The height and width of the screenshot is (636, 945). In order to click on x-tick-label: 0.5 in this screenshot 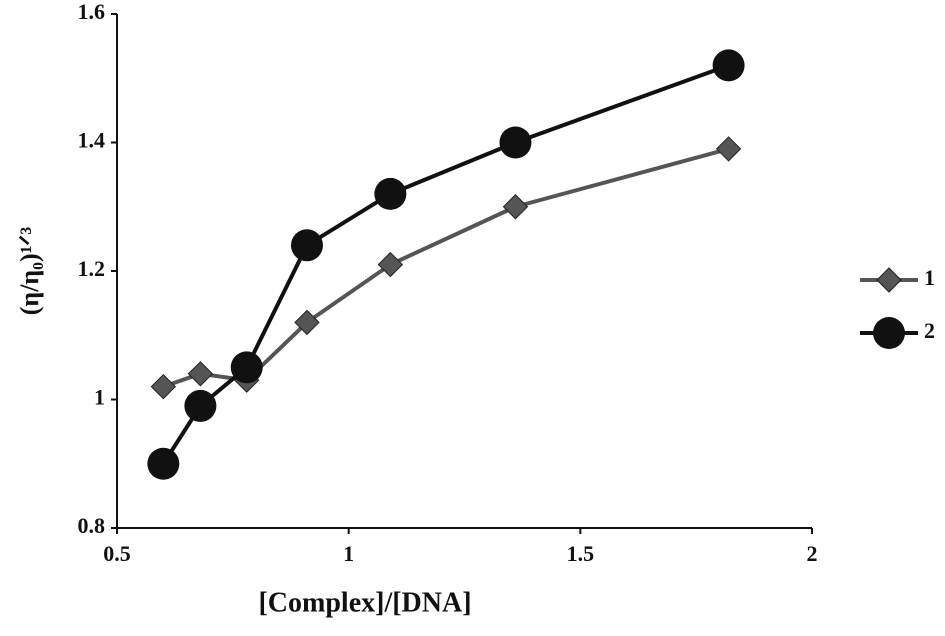, I will do `click(117, 553)`.